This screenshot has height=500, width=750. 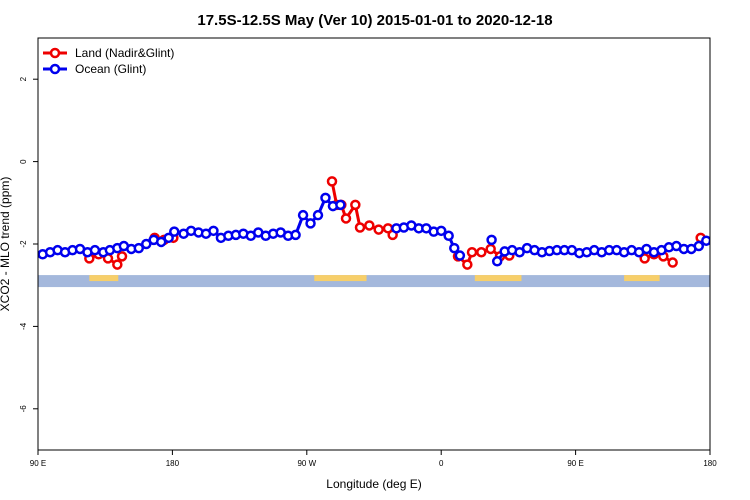 I want to click on land-ocean-mask, so click(x=374, y=281).